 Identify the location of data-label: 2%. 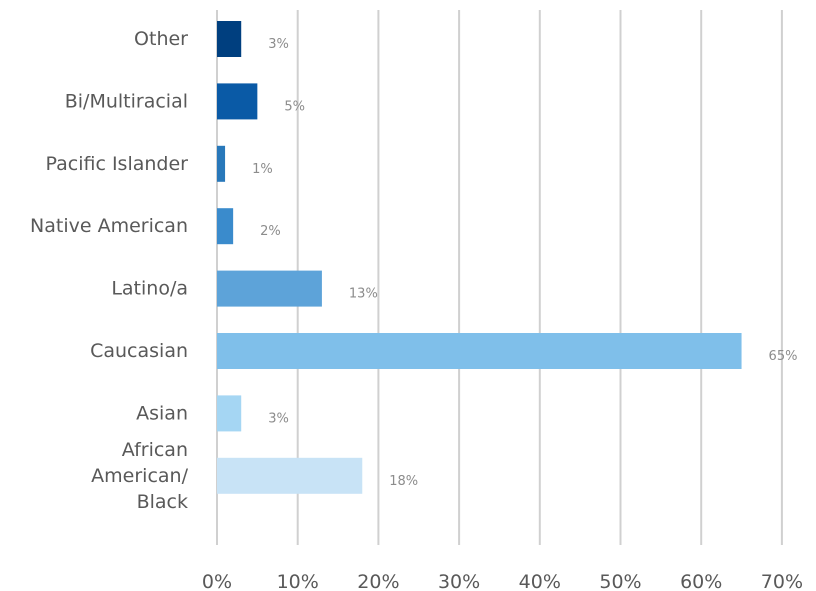
(270, 231).